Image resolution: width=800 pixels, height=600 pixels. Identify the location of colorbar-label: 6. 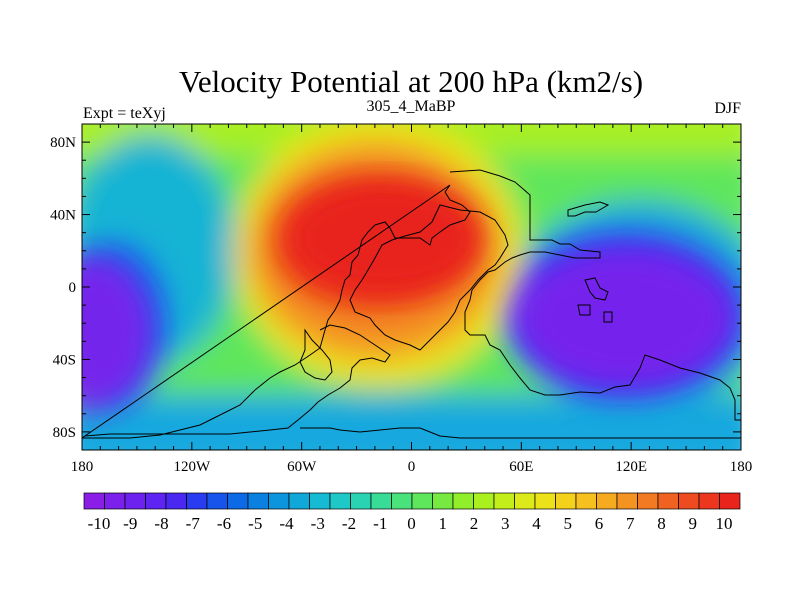
(599, 523).